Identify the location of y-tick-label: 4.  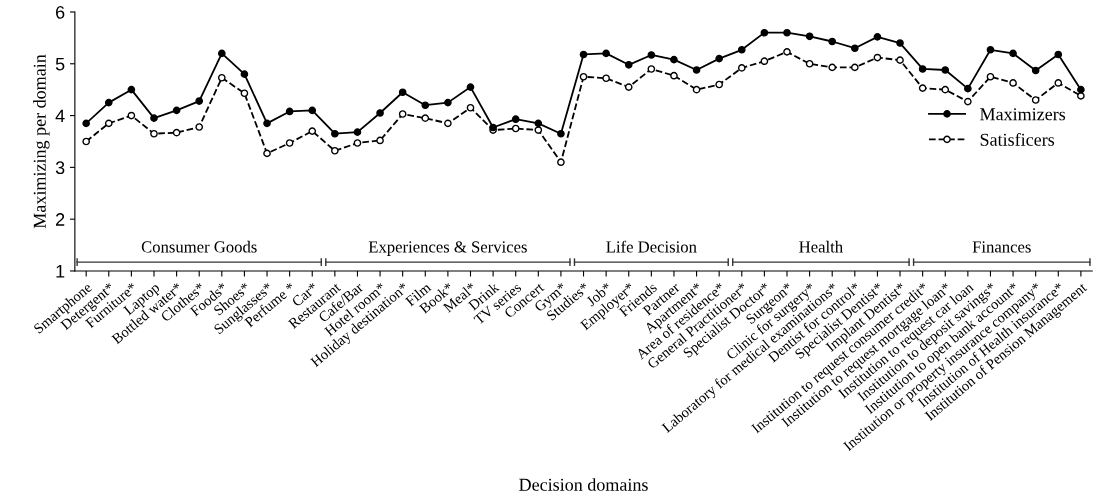
(60, 116).